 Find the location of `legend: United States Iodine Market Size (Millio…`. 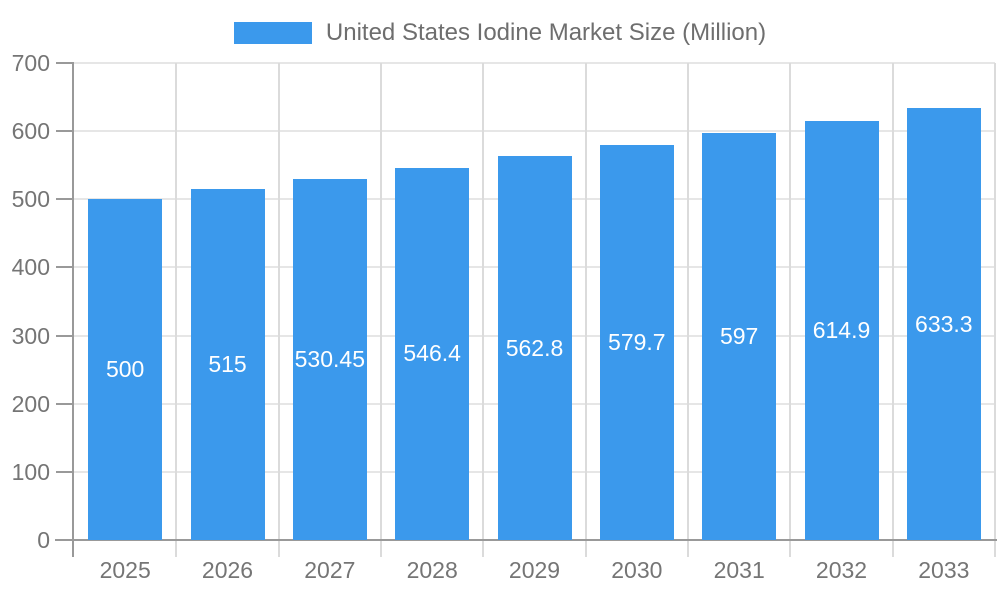

legend: United States Iodine Market Size (Millio… is located at coordinates (500, 33).